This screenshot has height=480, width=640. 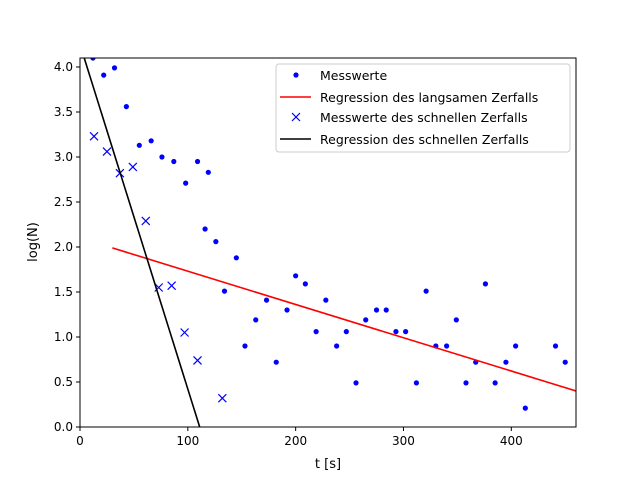 I want to click on x-tick-label: 300, so click(x=403, y=441).